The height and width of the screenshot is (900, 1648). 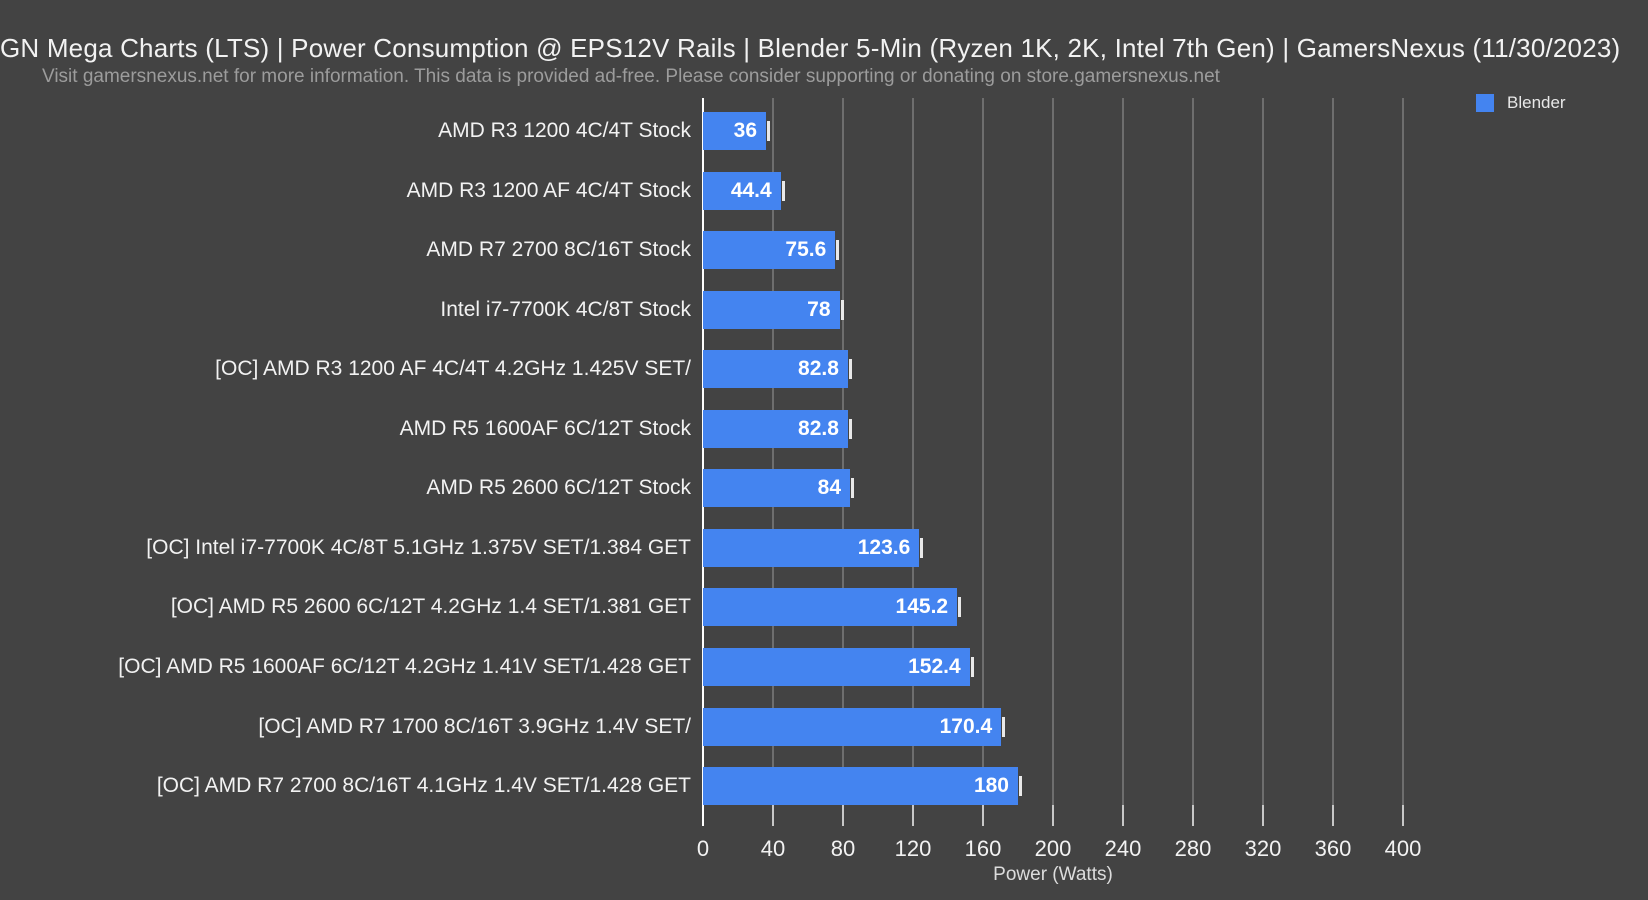 What do you see at coordinates (983, 848) in the screenshot?
I see `x-axis-tick-label: 160` at bounding box center [983, 848].